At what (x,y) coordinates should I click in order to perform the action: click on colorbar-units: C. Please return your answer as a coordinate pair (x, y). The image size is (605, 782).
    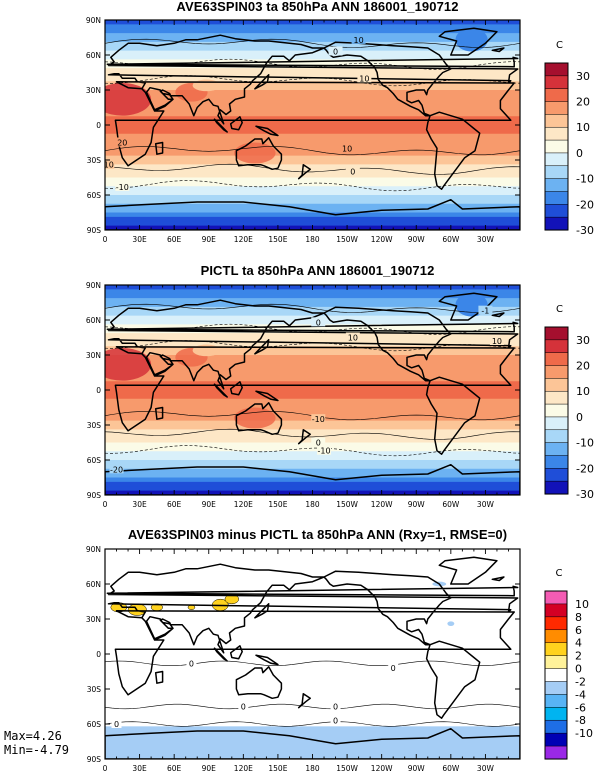
    Looking at the image, I should click on (559, 309).